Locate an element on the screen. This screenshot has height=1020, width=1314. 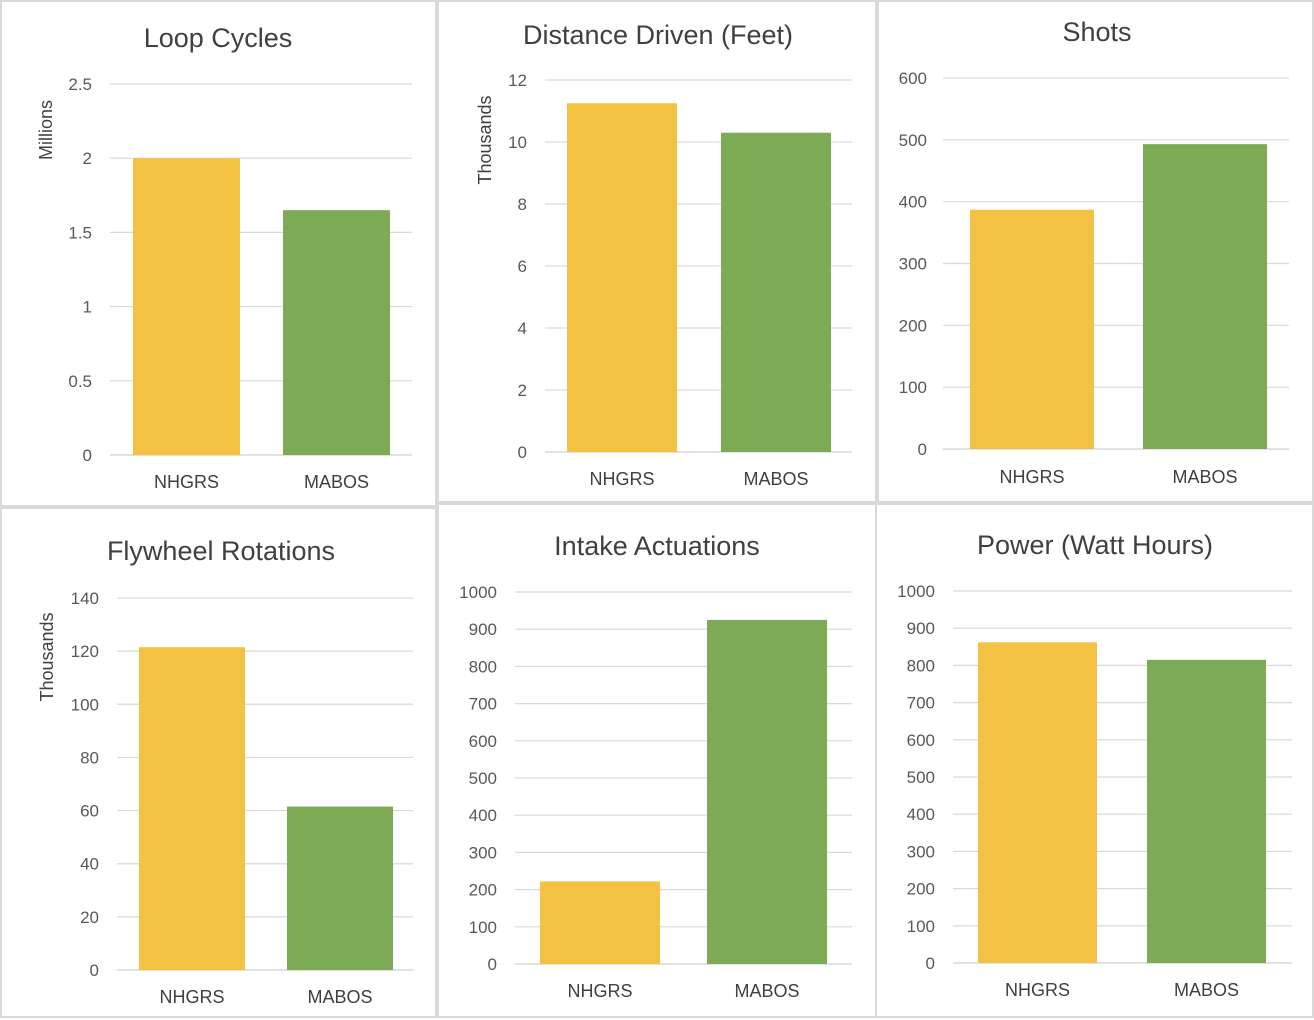
y-tick-label: 12 is located at coordinates (517, 80).